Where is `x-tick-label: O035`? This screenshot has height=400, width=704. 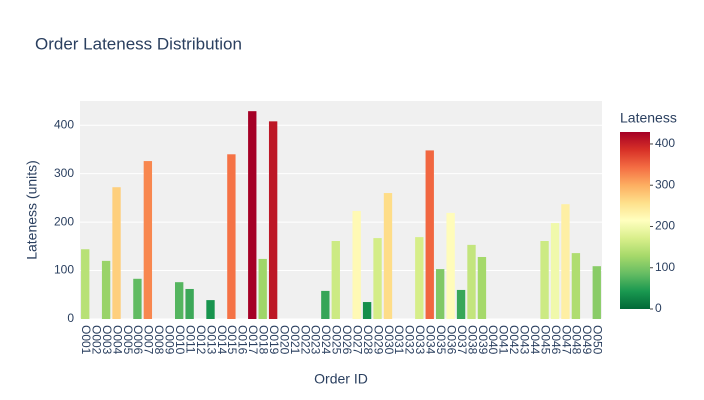
x-tick-label: O035 is located at coordinates (441, 340).